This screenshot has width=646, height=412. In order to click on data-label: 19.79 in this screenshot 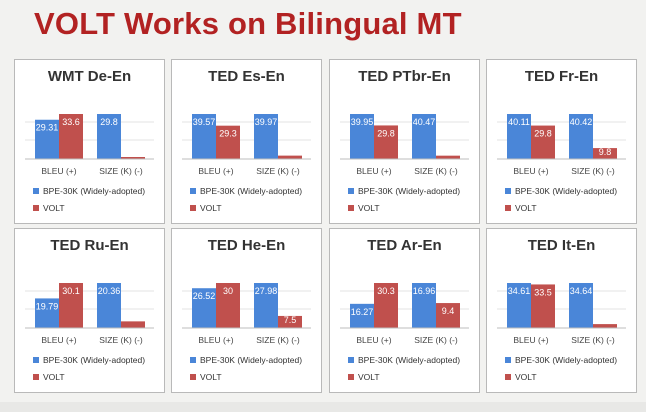, I will do `click(47, 306)`.